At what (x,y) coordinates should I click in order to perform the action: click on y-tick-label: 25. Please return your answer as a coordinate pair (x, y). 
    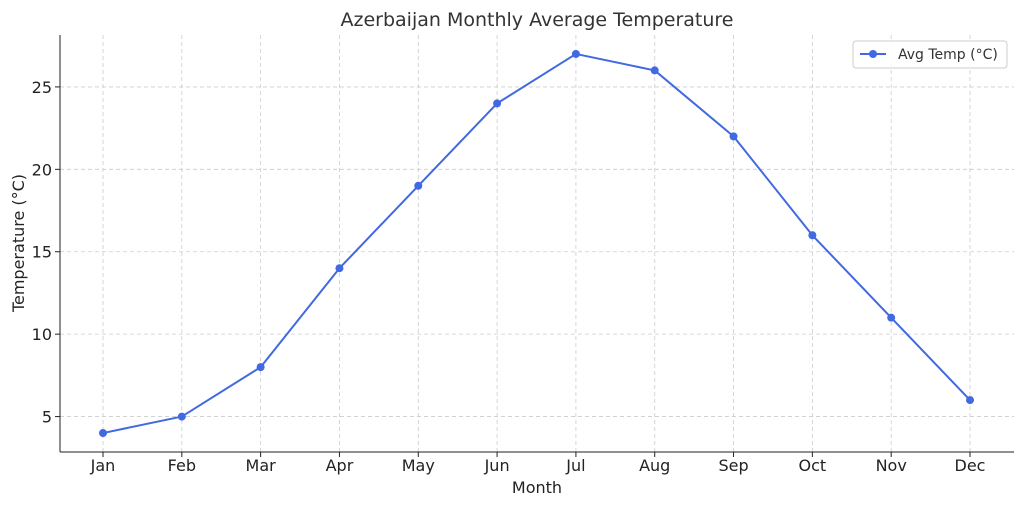
    Looking at the image, I should click on (42, 87).